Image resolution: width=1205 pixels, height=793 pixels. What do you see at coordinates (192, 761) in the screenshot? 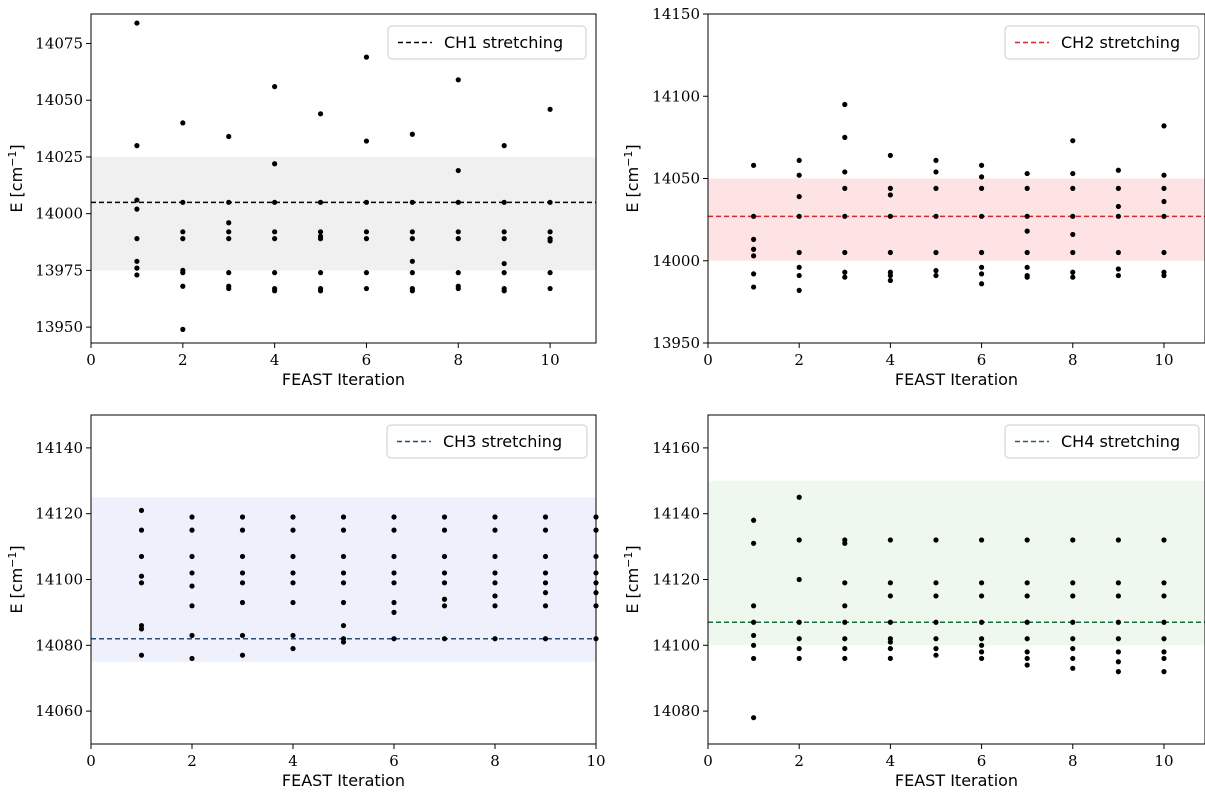
I see `x-tick-label: 2` at bounding box center [192, 761].